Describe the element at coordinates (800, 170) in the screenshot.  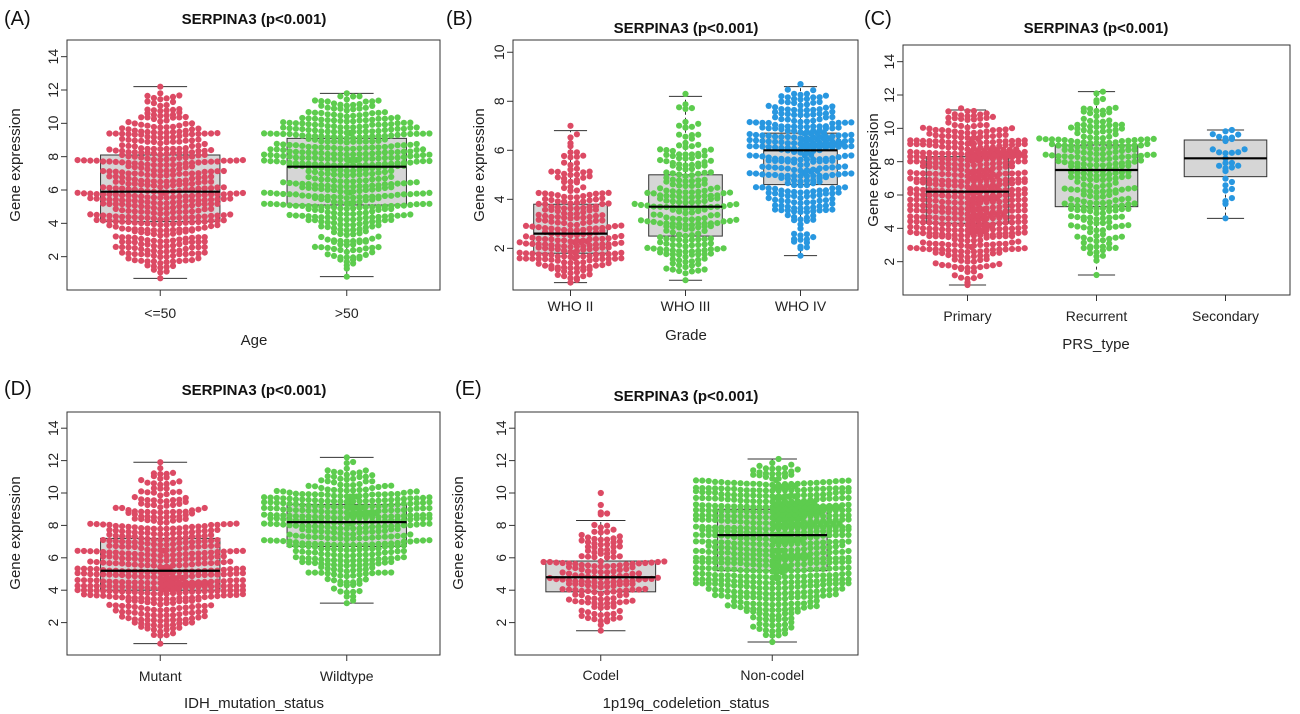
I see `series-who-iv` at that location.